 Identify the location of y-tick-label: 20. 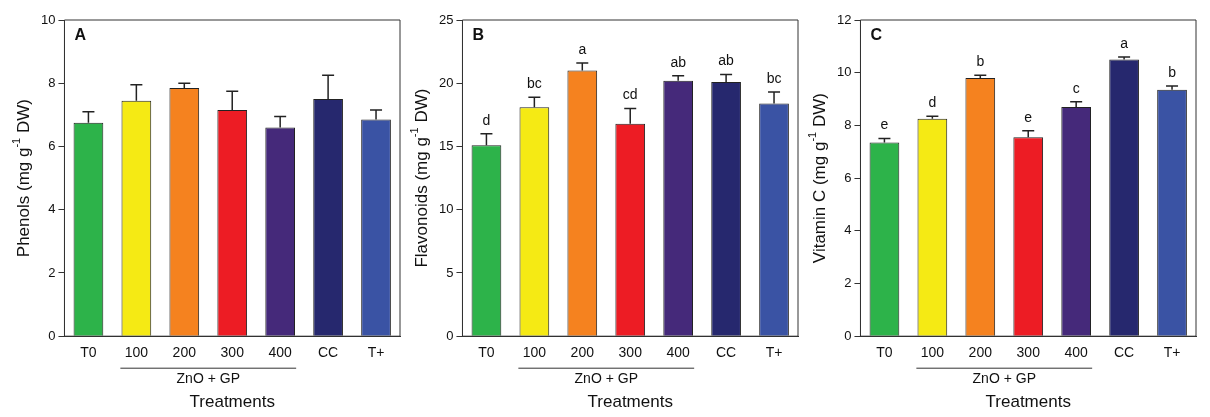
(446, 82).